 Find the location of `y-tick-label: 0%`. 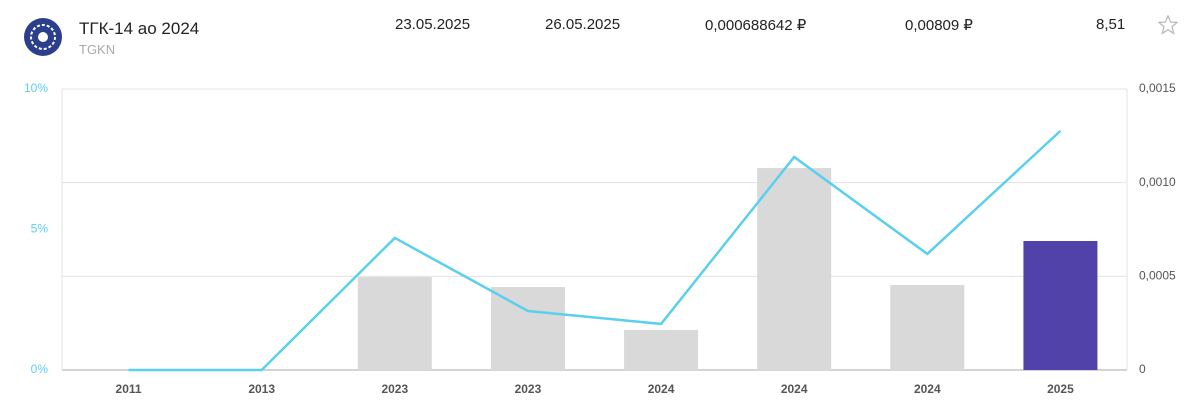

y-tick-label: 0% is located at coordinates (40, 369).